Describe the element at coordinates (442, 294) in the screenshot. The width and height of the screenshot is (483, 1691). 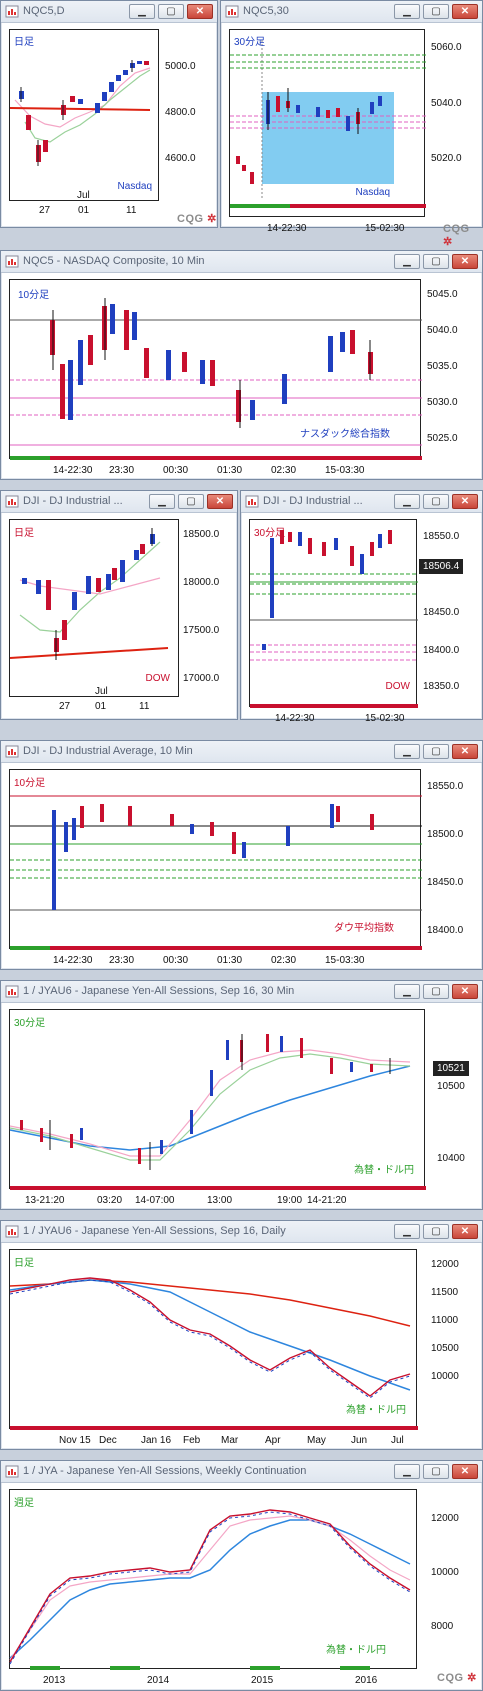
I see `y-tick-label: 5045.0` at that location.